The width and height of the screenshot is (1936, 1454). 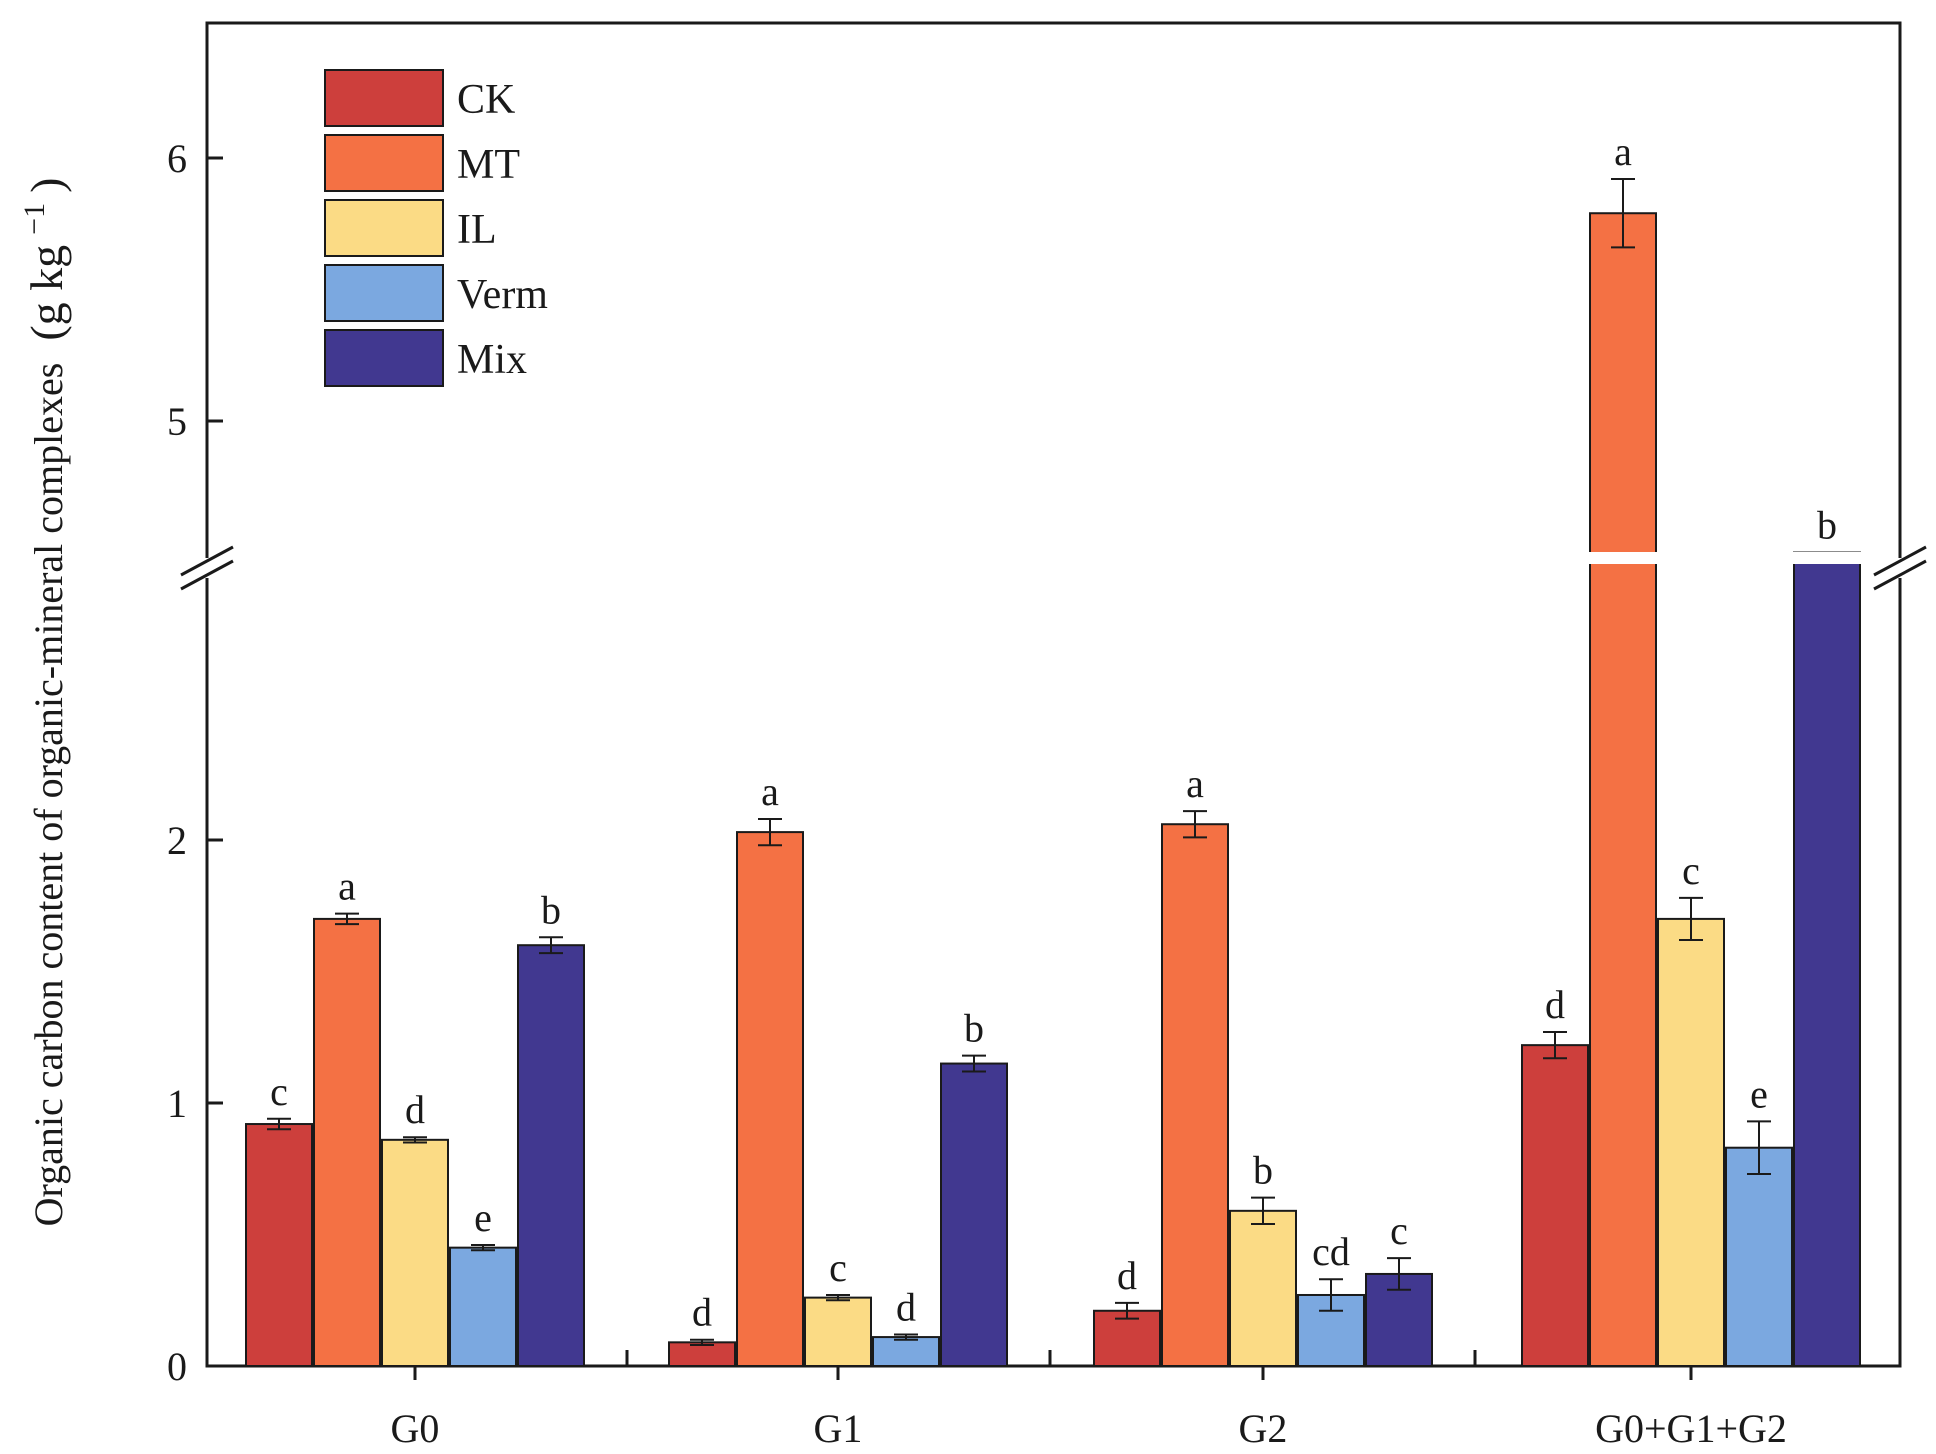 I want to click on legend-swatch-ck, so click(x=384, y=98).